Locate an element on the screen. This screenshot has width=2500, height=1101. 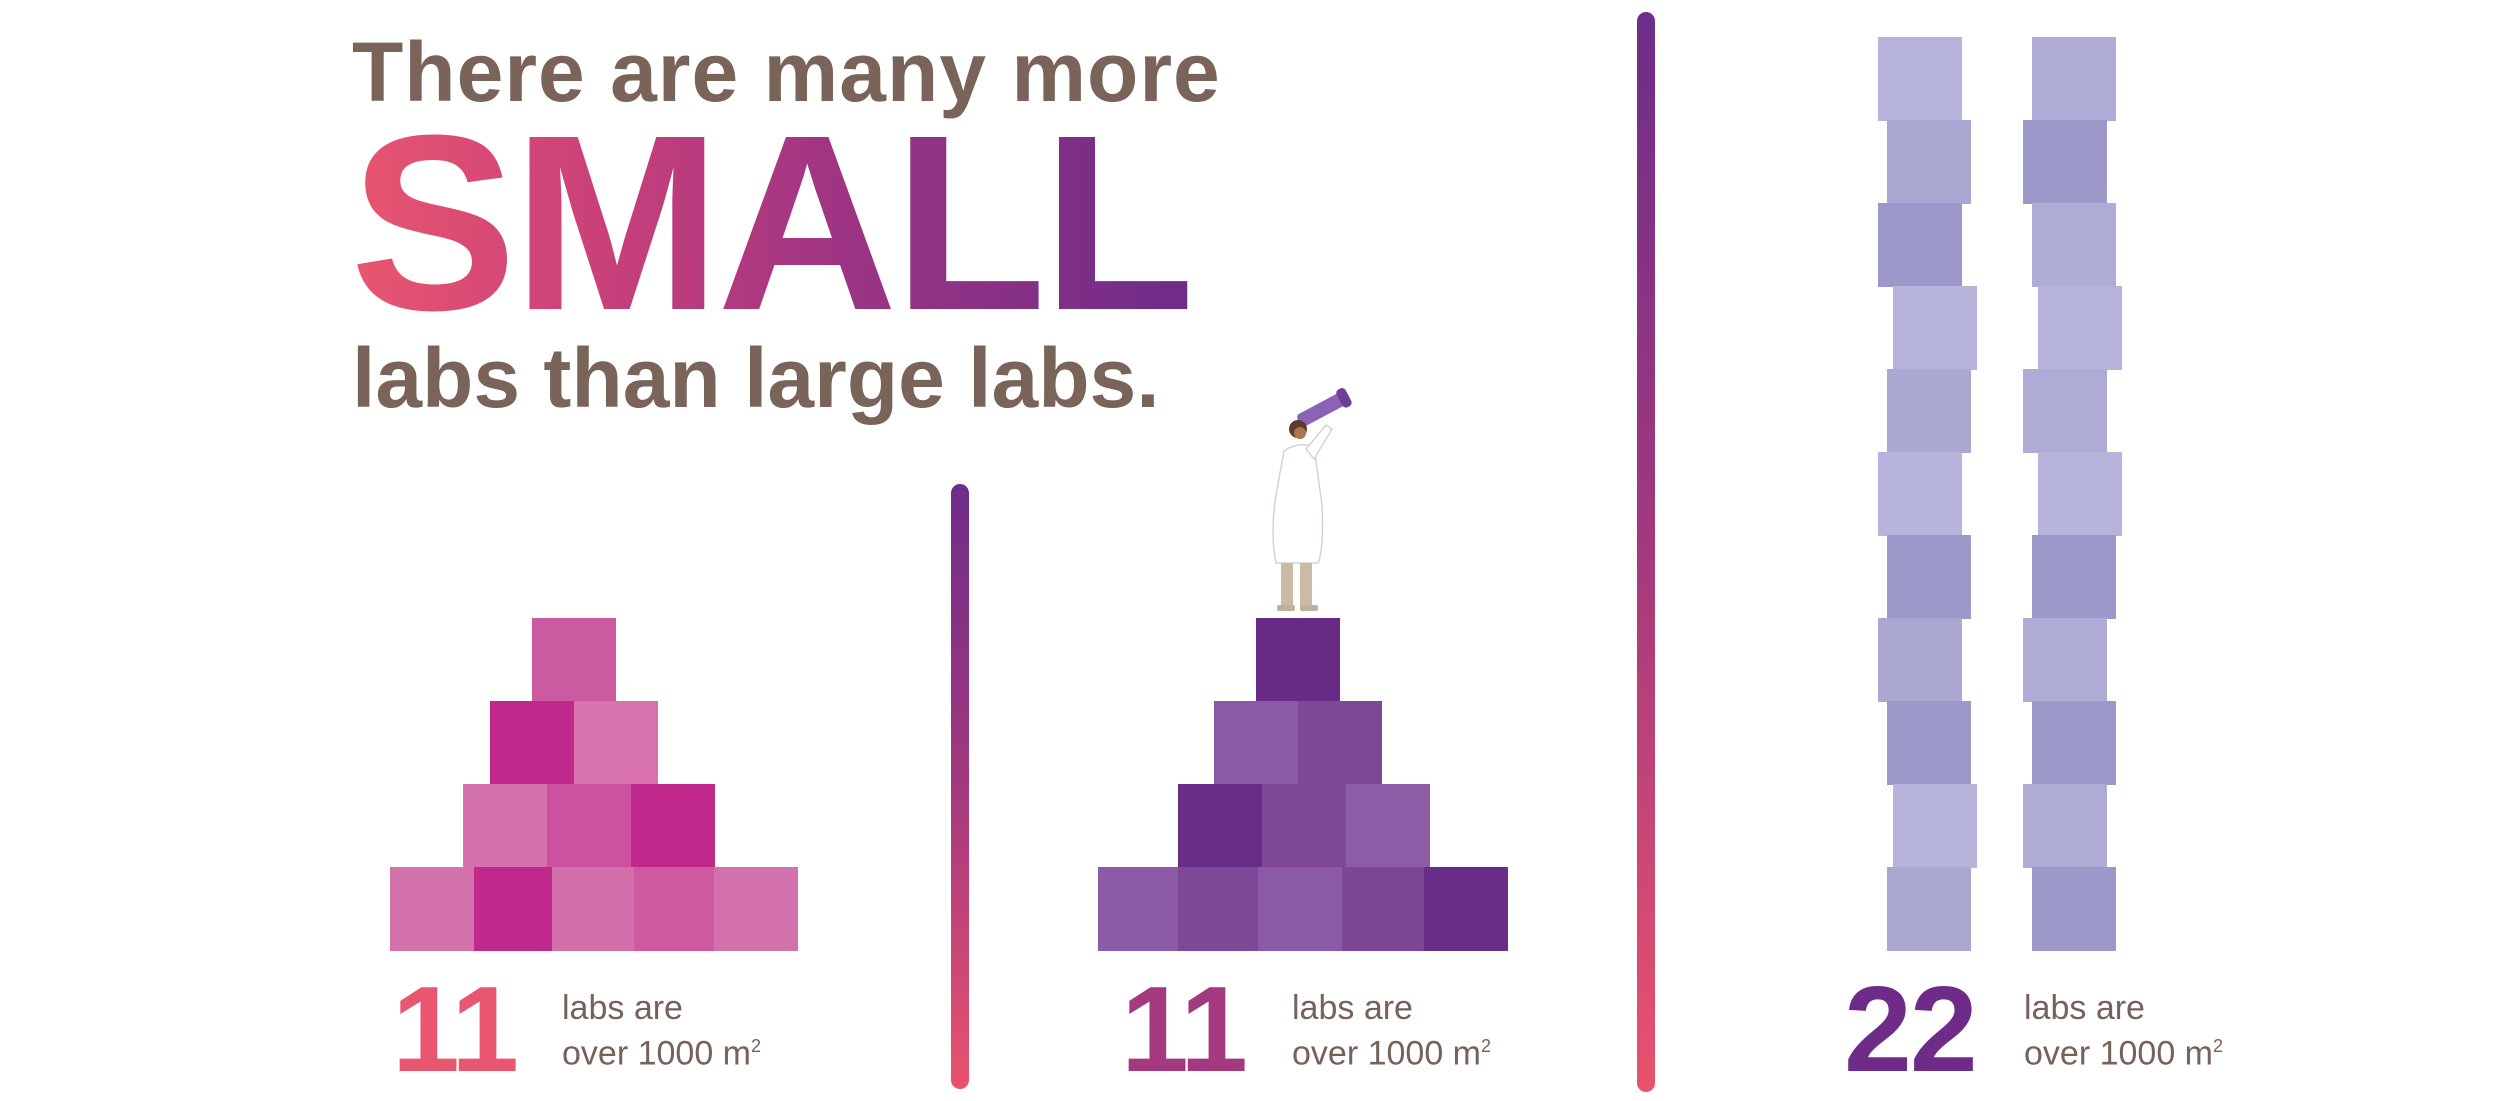
stat-number-1: 11 is located at coordinates (455, 1029).